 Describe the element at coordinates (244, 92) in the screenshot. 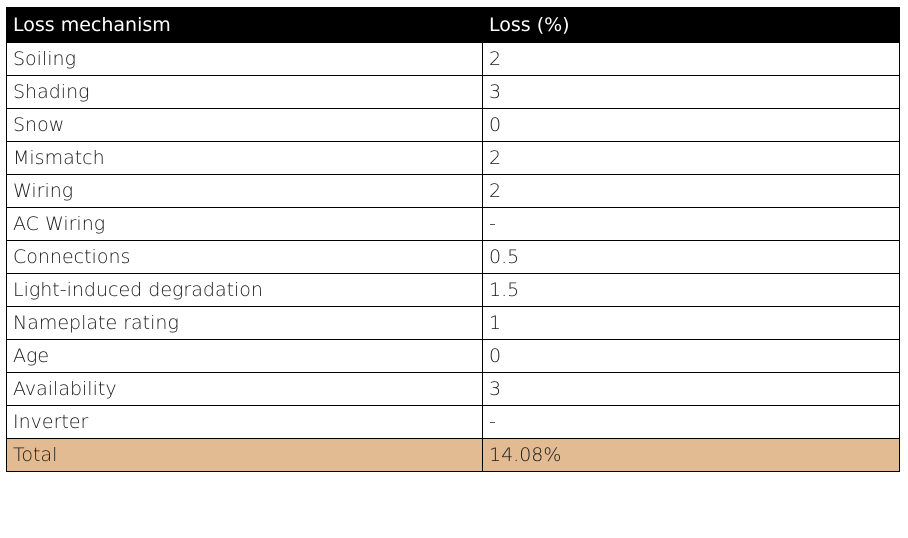

I see `mechanism-cell: Shading` at that location.